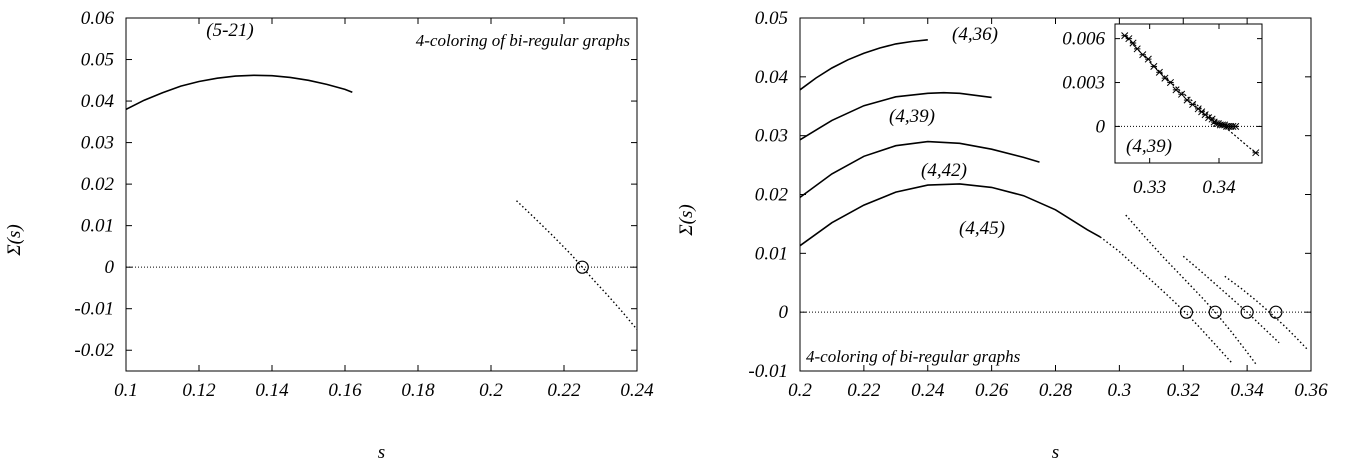 The width and height of the screenshot is (1348, 461). I want to click on x-tick-label: 0.26, so click(992, 390).